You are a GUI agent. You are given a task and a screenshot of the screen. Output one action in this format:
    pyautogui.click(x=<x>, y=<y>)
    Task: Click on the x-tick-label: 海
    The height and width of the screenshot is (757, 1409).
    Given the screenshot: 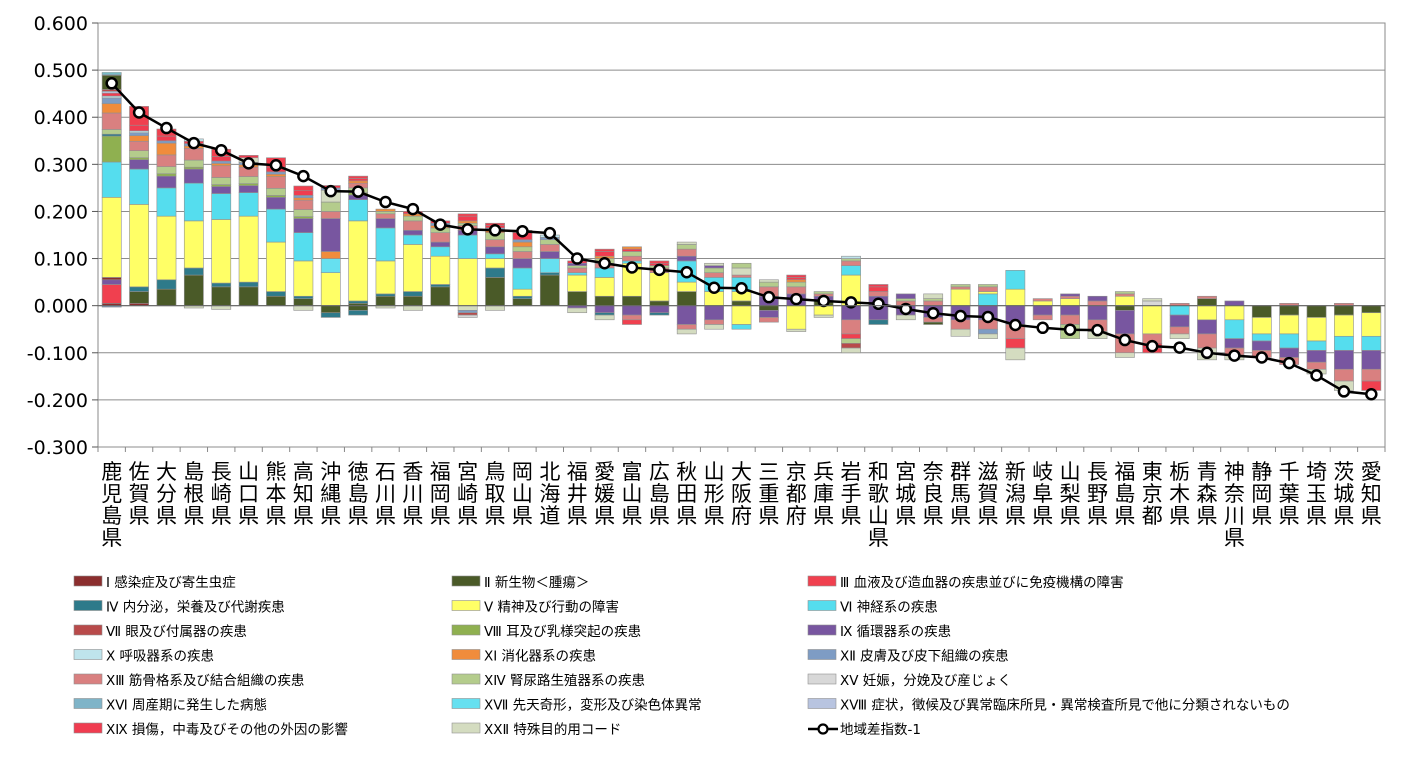 What is the action you would take?
    pyautogui.click(x=549, y=494)
    